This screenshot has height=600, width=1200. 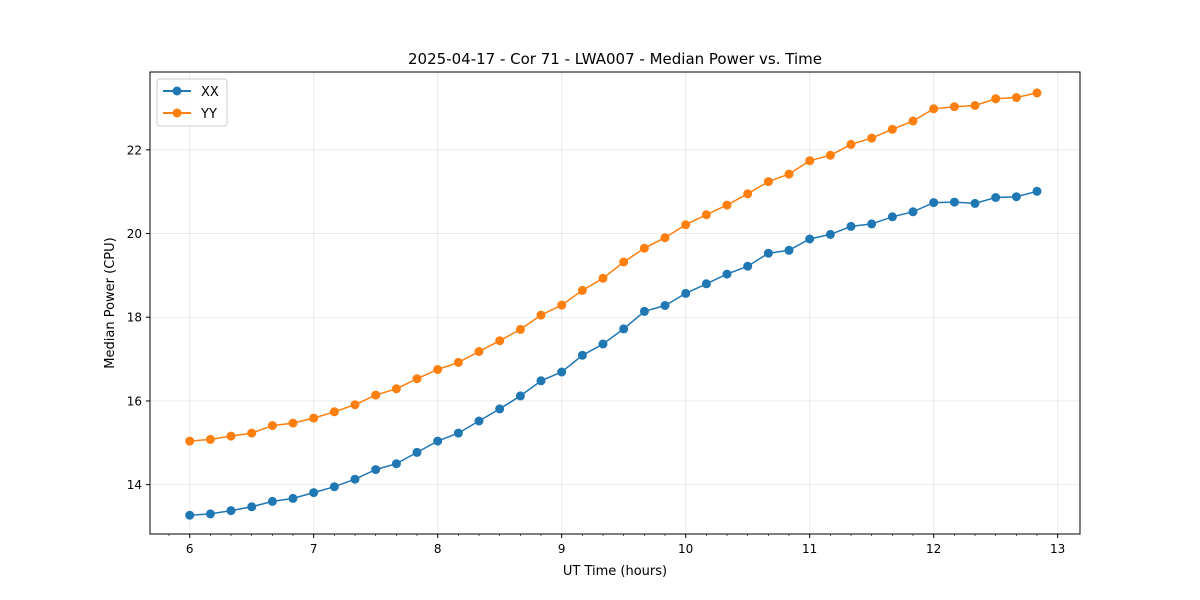 I want to click on y-tick-label: 18, so click(x=134, y=318).